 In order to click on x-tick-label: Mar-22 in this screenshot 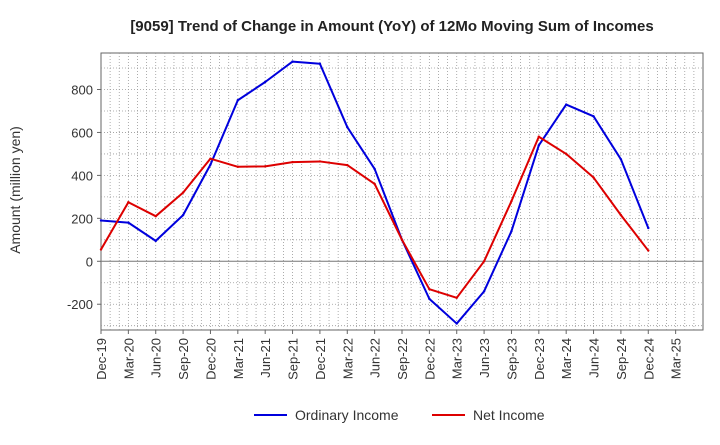, I will do `click(347, 358)`.